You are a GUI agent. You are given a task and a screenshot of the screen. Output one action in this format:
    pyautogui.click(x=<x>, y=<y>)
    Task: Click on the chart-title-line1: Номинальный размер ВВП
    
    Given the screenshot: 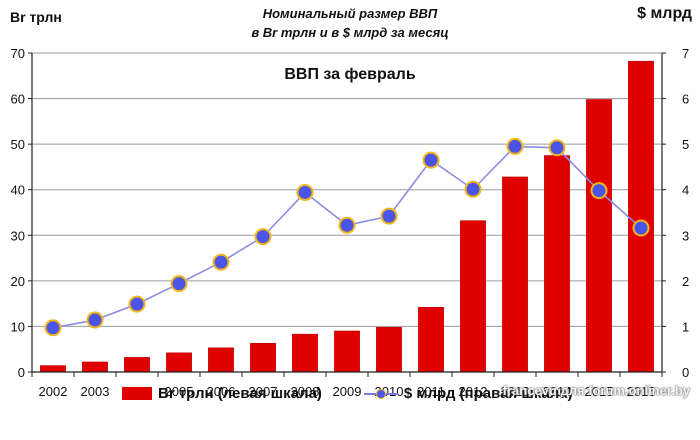 What is the action you would take?
    pyautogui.click(x=350, y=13)
    